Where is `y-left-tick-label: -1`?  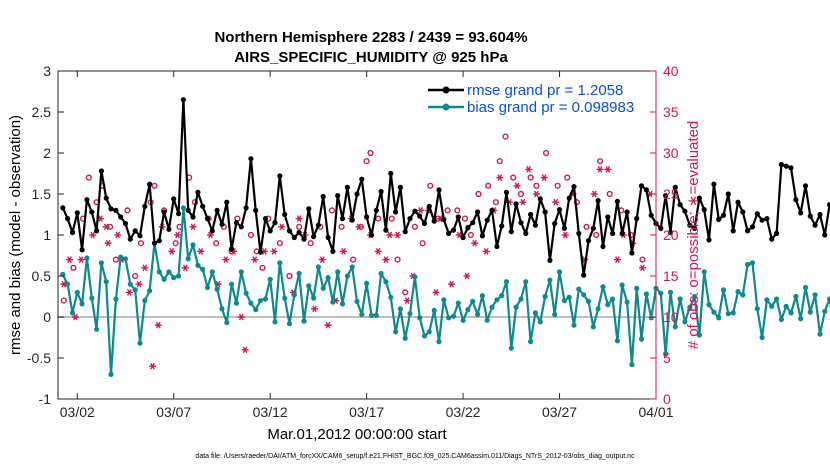 y-left-tick-label: -1 is located at coordinates (45, 399).